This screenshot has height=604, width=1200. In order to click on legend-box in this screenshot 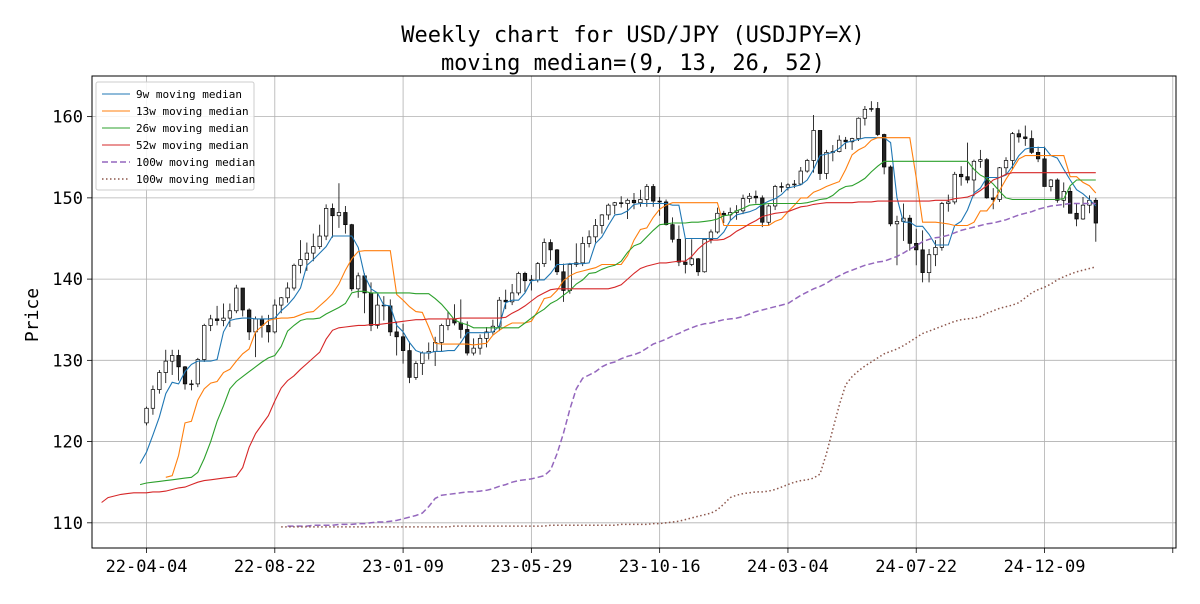, I will do `click(175, 136)`.